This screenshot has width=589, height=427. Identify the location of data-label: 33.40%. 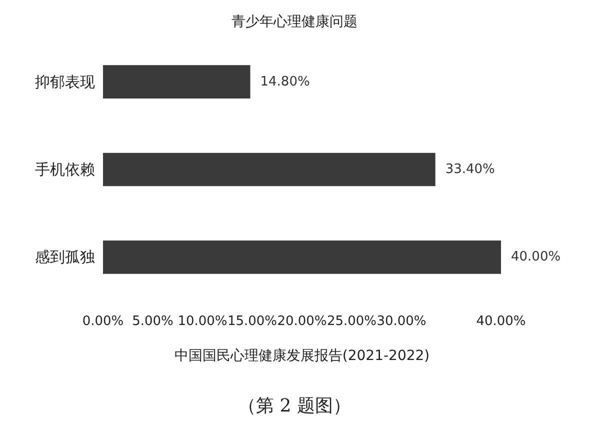
(470, 169).